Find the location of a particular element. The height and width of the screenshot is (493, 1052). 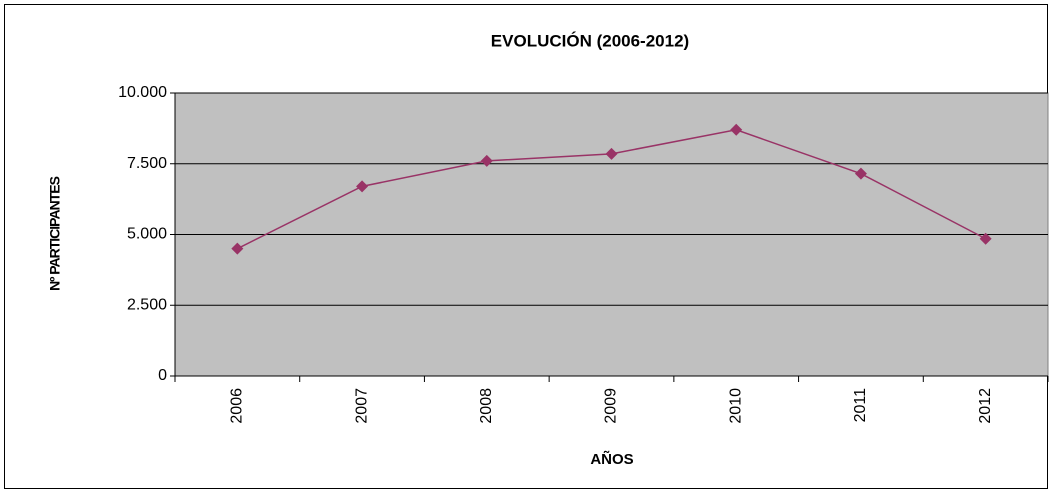

x-axis-label: AÑOS is located at coordinates (611, 459).